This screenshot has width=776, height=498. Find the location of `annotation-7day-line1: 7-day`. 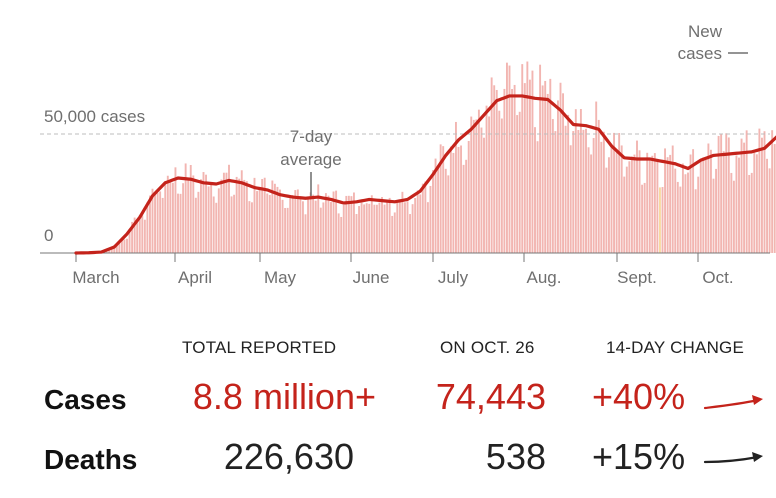

annotation-7day-line1: 7-day is located at coordinates (311, 136).